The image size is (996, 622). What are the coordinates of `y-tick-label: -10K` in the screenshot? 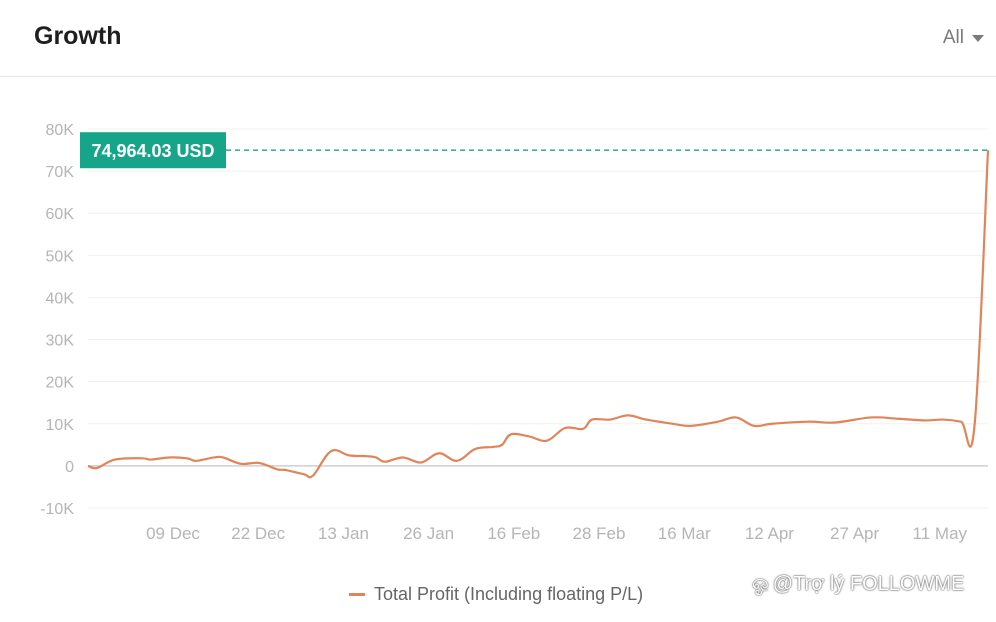 It's located at (57, 509).